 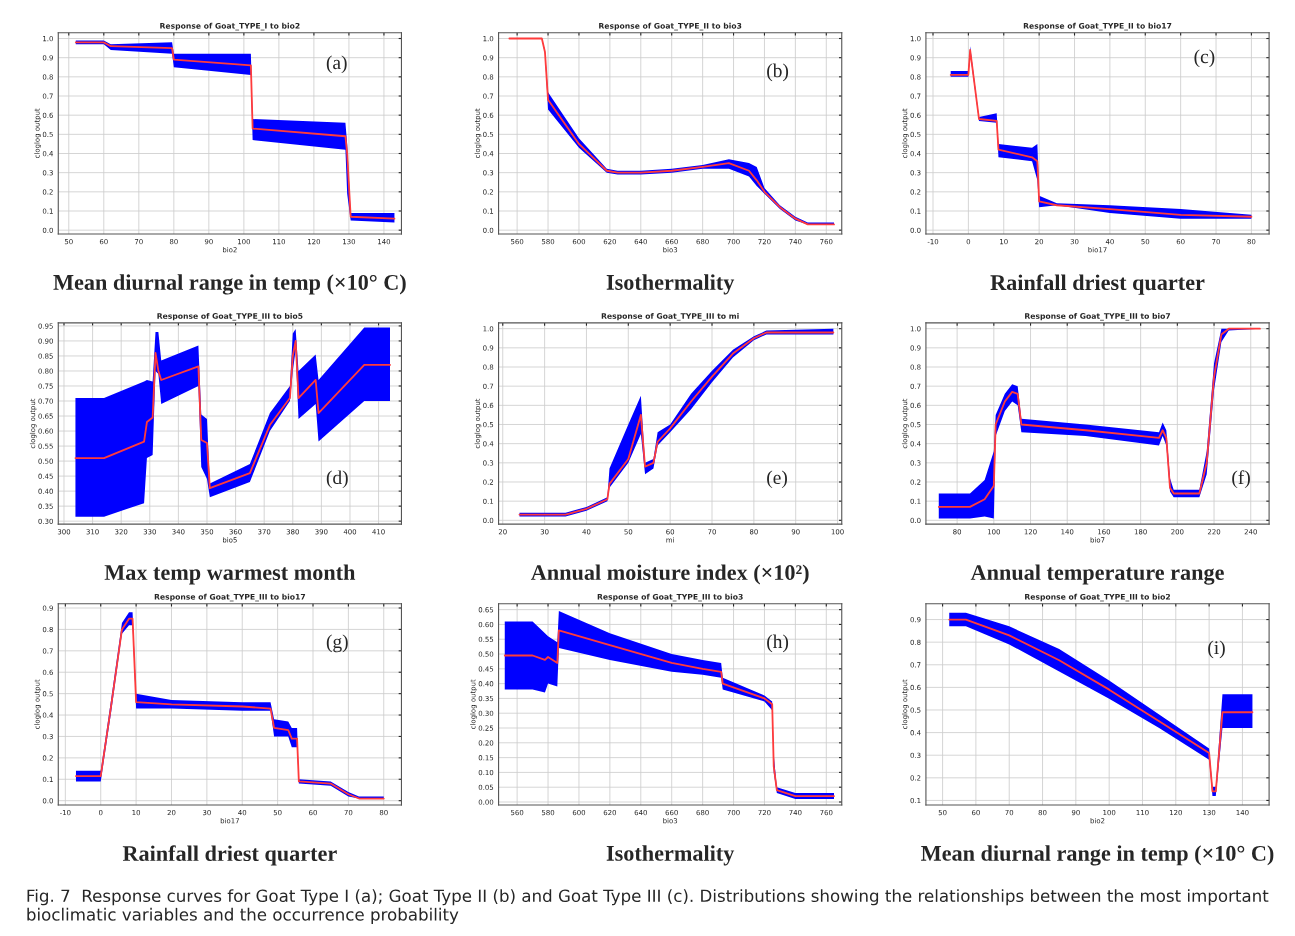 What do you see at coordinates (230, 574) in the screenshot?
I see `text: Max temp warmest month` at bounding box center [230, 574].